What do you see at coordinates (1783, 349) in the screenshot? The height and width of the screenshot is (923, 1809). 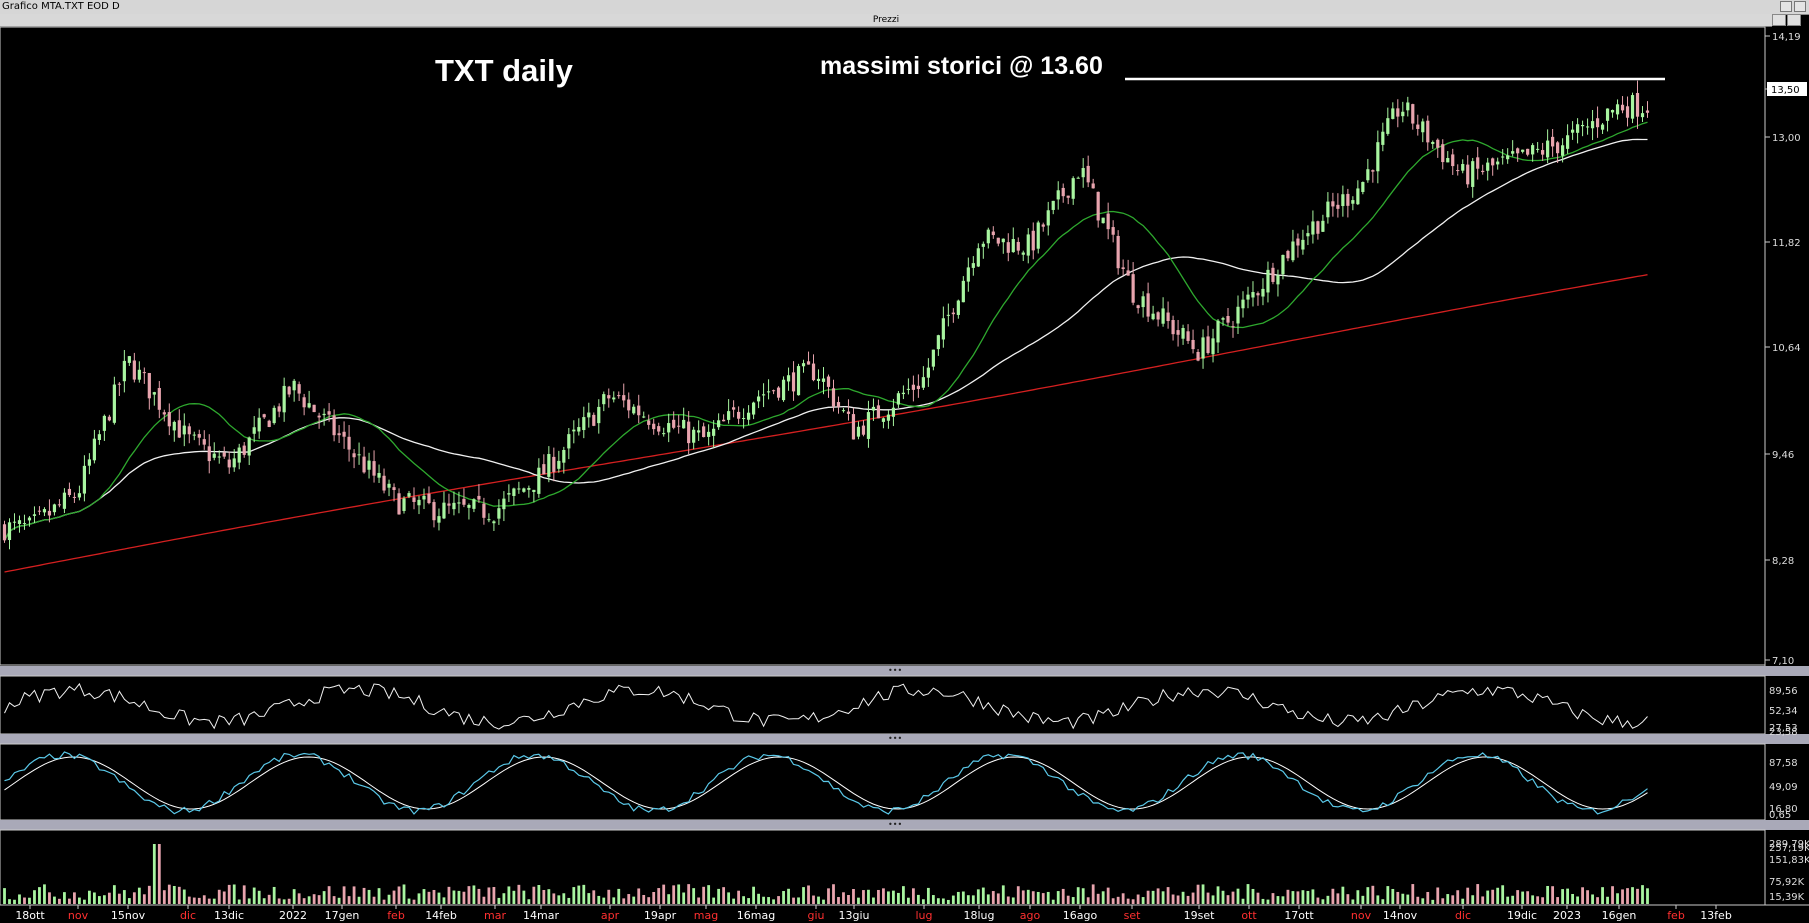 I see `price-axis: 14,19 13,50 13,00 11,82 10,64 9,46 8,28 7,10` at bounding box center [1783, 349].